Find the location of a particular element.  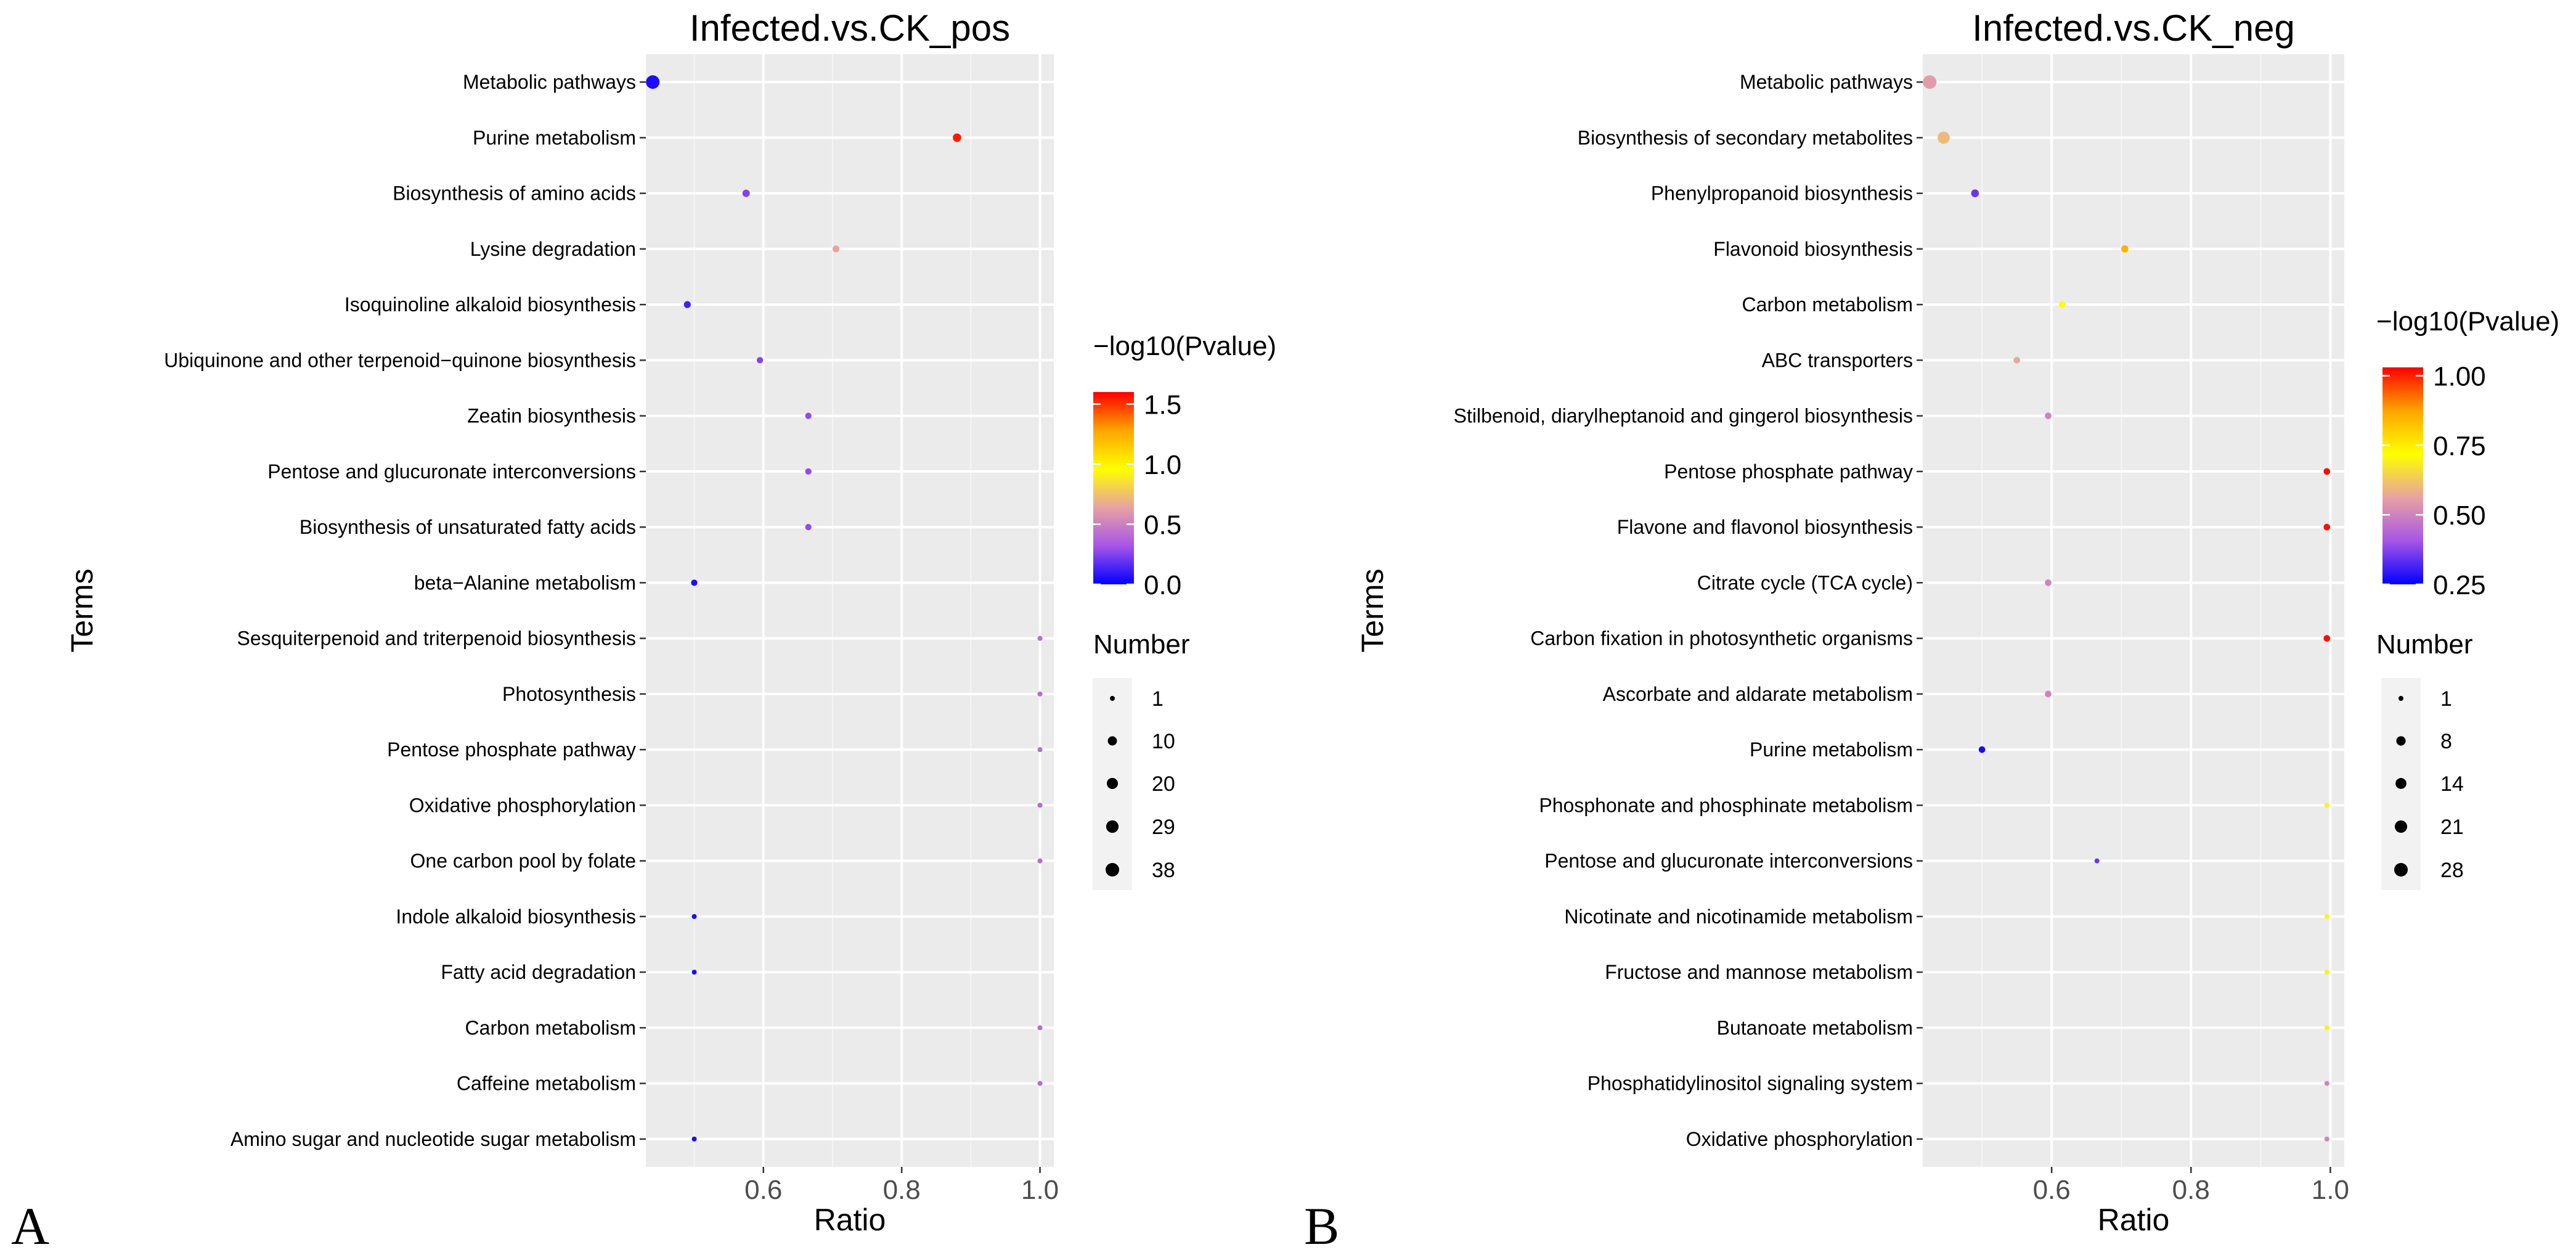

colorbar-tick-label: 0.25 is located at coordinates (2459, 585).